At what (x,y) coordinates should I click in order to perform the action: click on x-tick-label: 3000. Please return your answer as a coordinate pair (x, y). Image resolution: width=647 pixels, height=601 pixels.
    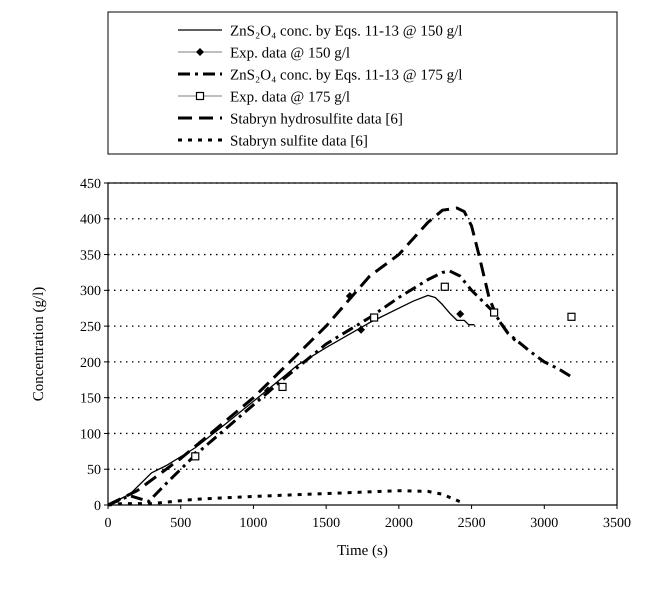
    Looking at the image, I should click on (544, 523).